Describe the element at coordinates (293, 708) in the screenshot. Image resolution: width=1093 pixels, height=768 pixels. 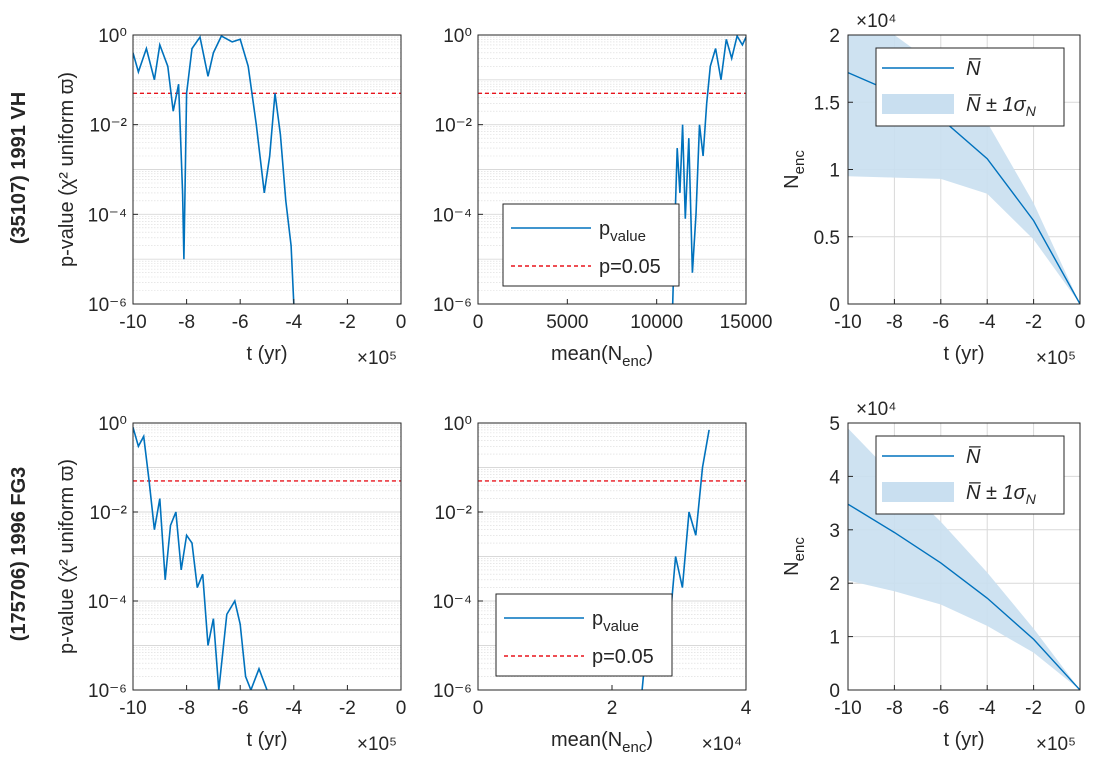
I see `x-tick-label-r2_t: -4` at that location.